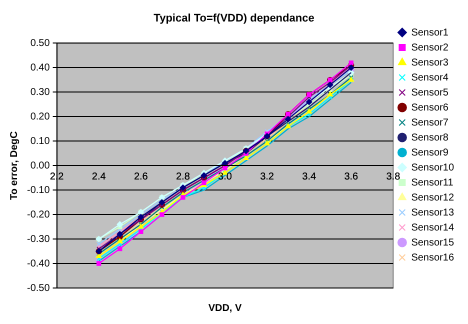 Image resolution: width=468 pixels, height=324 pixels. Describe the element at coordinates (432, 258) in the screenshot. I see `legend-label: Sensor16` at that location.